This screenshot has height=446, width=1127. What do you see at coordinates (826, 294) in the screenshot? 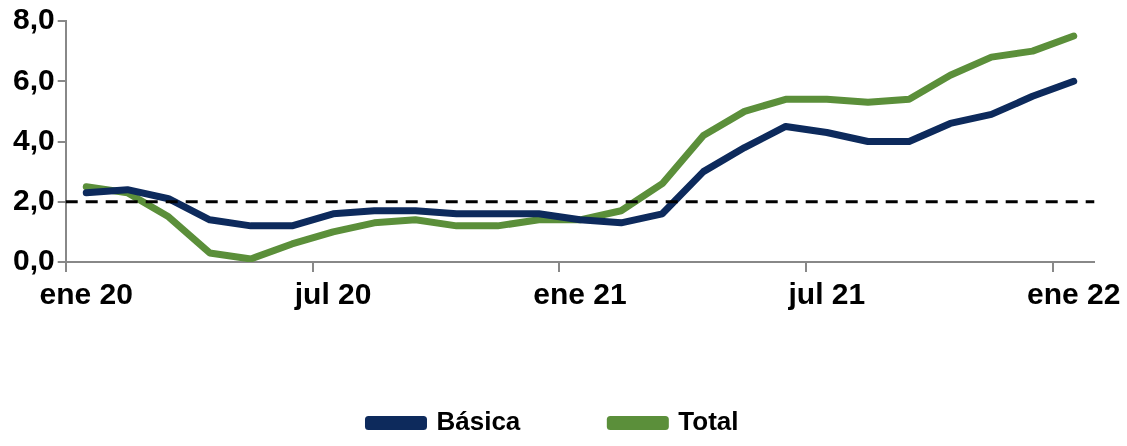
I see `x-tick-label: jul 21` at bounding box center [826, 294].